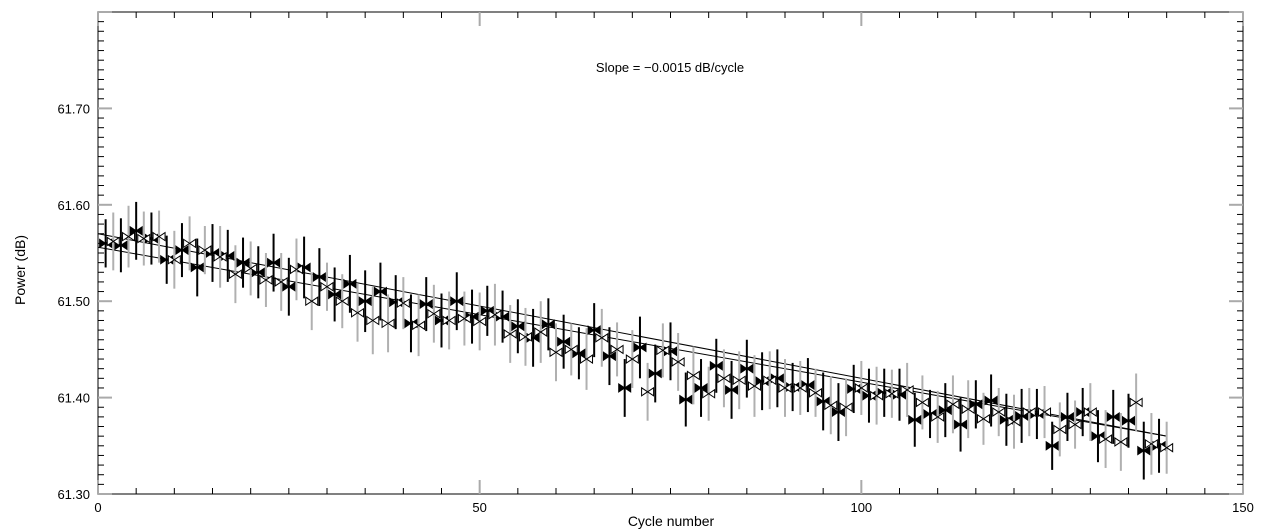 This screenshot has height=530, width=1274. I want to click on y-axis-label: Power (dB), so click(20, 270).